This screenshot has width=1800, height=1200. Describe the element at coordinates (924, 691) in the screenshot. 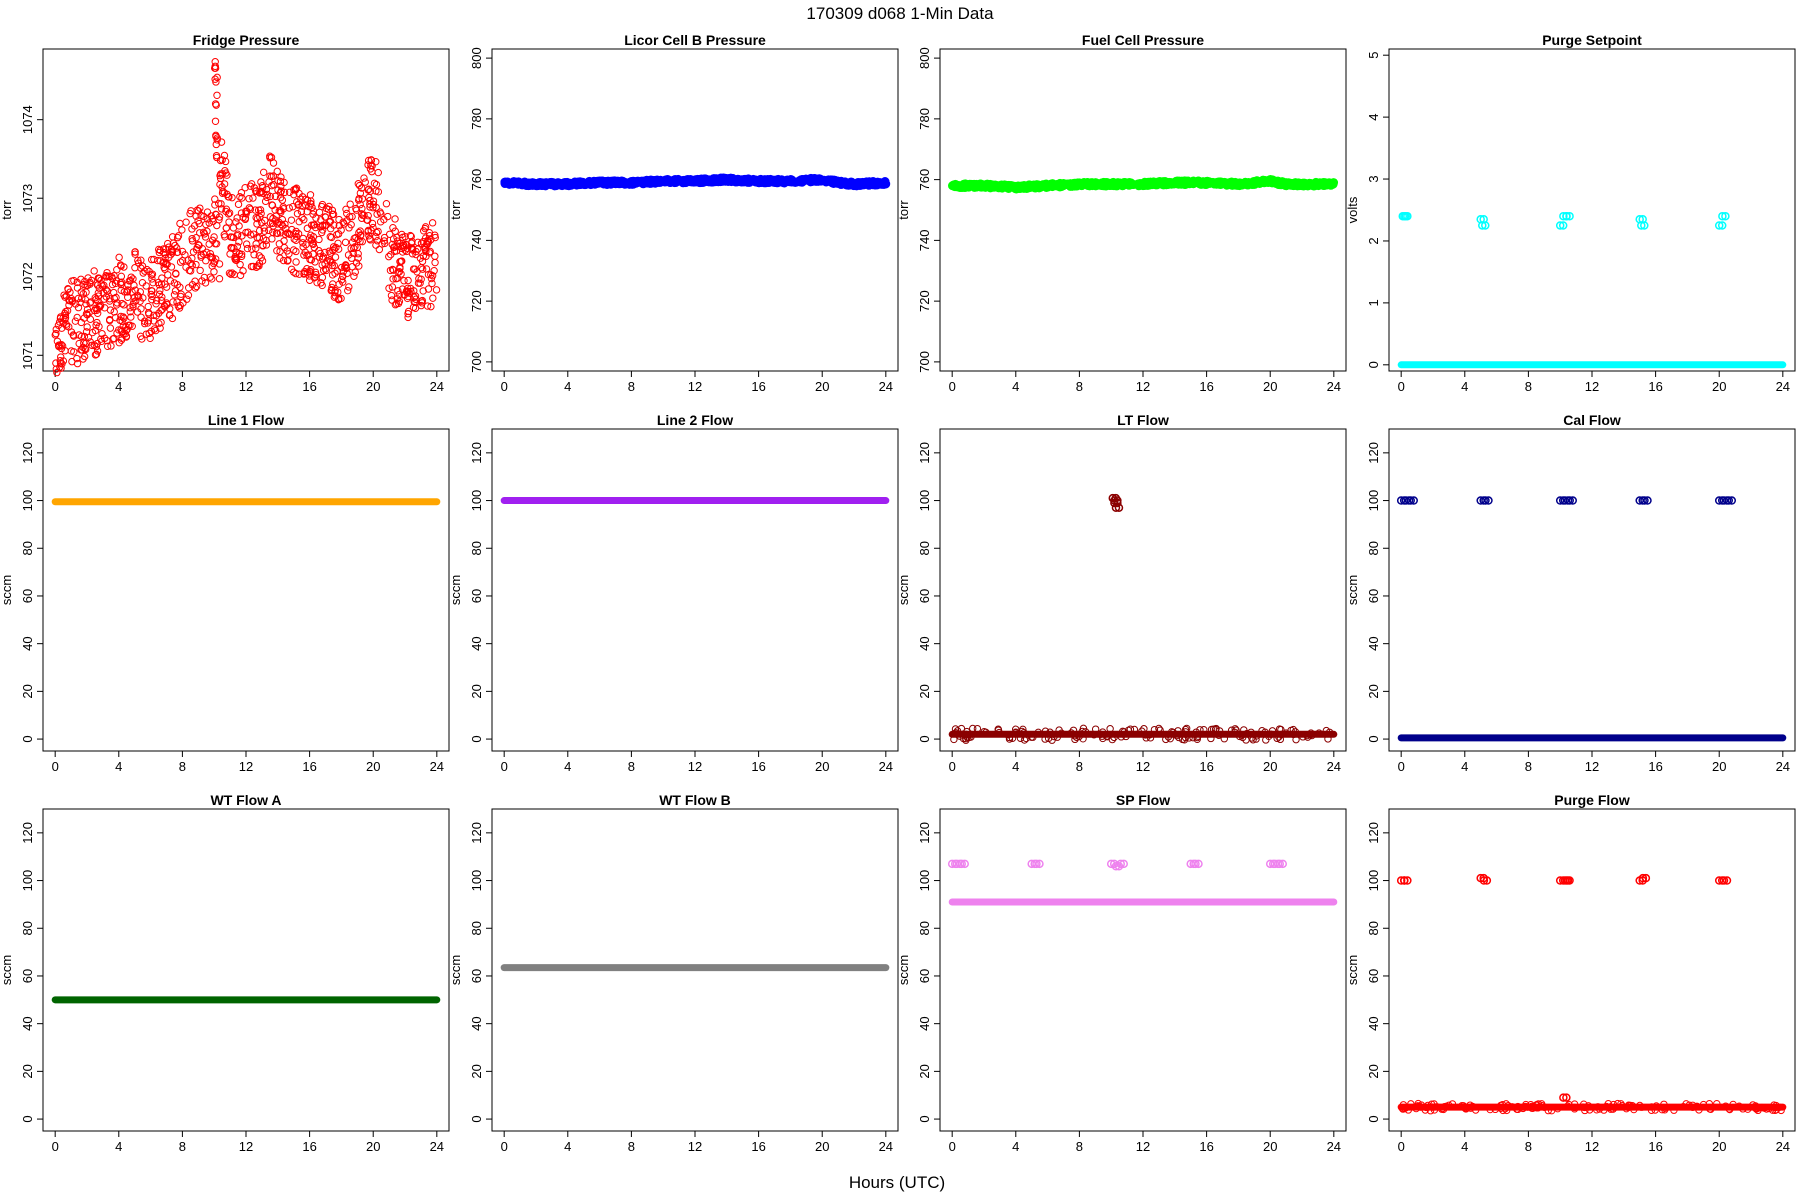

I see `y-tick-label: 20` at that location.